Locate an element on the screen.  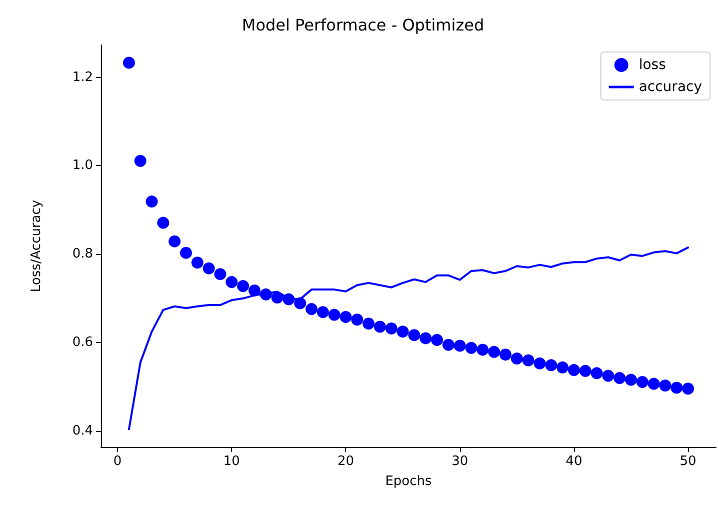
x-tick-label: 0 is located at coordinates (117, 461).